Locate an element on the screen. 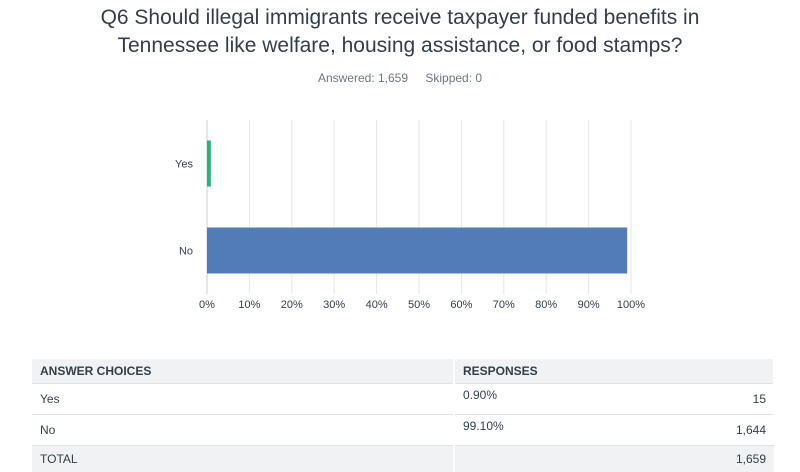 This screenshot has width=800, height=472. table-header-row: ANSWER CHOICES RESPONSES is located at coordinates (403, 371).